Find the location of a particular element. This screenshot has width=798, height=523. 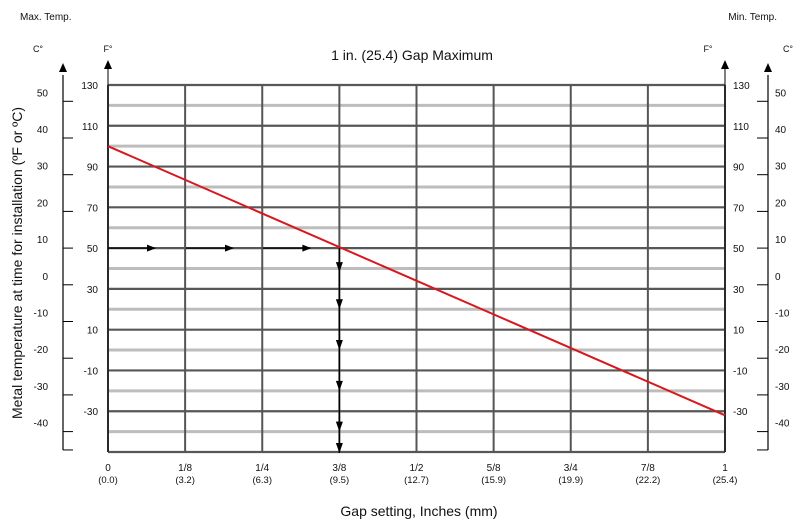

right-c-tick-label: 20 is located at coordinates (781, 203).